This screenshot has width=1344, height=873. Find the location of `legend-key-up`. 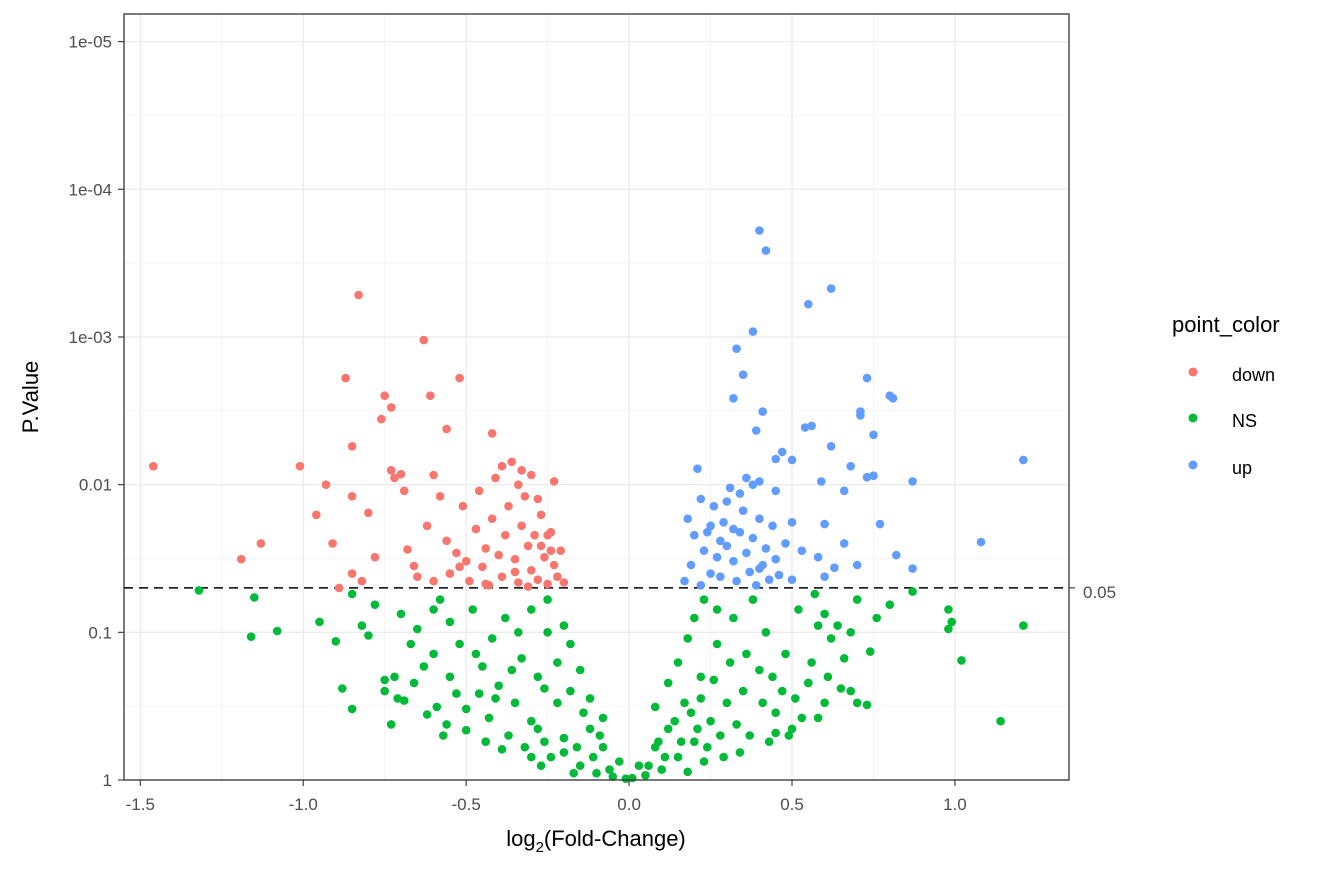

legend-key-up is located at coordinates (1193, 465).